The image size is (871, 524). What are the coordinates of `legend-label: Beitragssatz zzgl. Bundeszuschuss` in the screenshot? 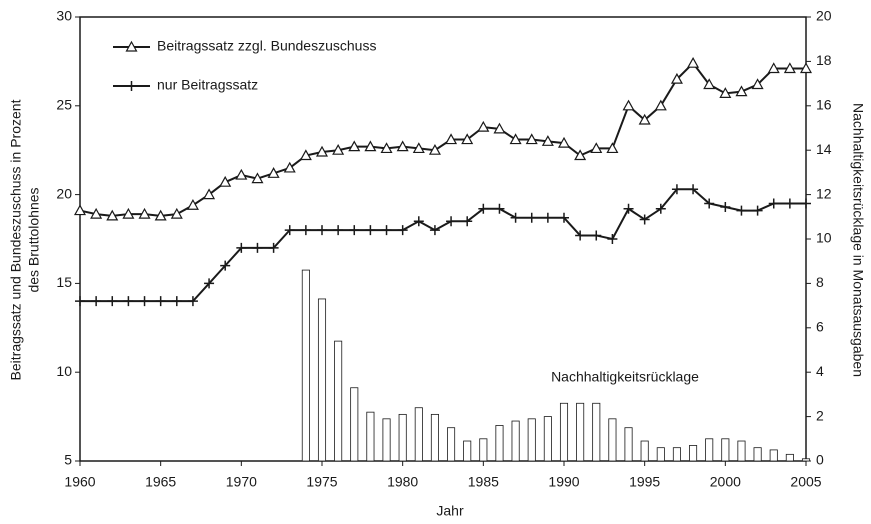 It's located at (266, 46).